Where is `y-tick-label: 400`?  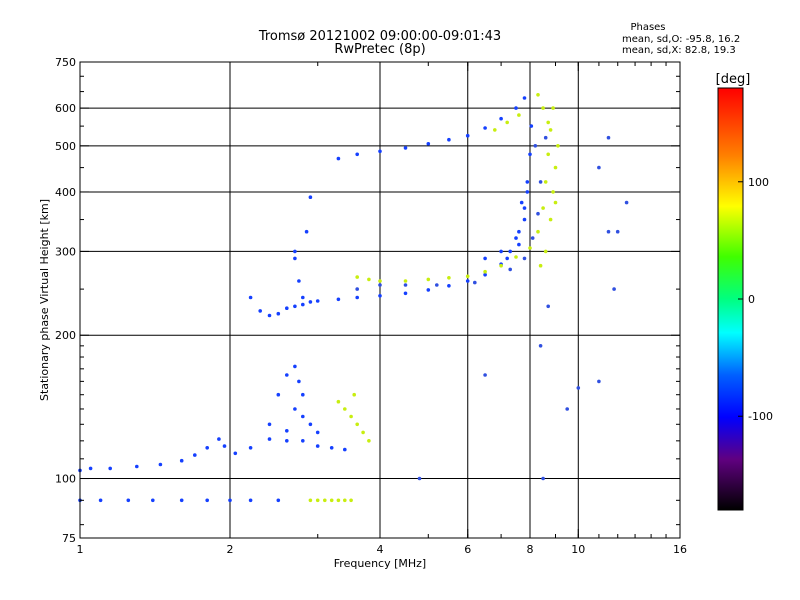 y-tick-label: 400 is located at coordinates (65, 192).